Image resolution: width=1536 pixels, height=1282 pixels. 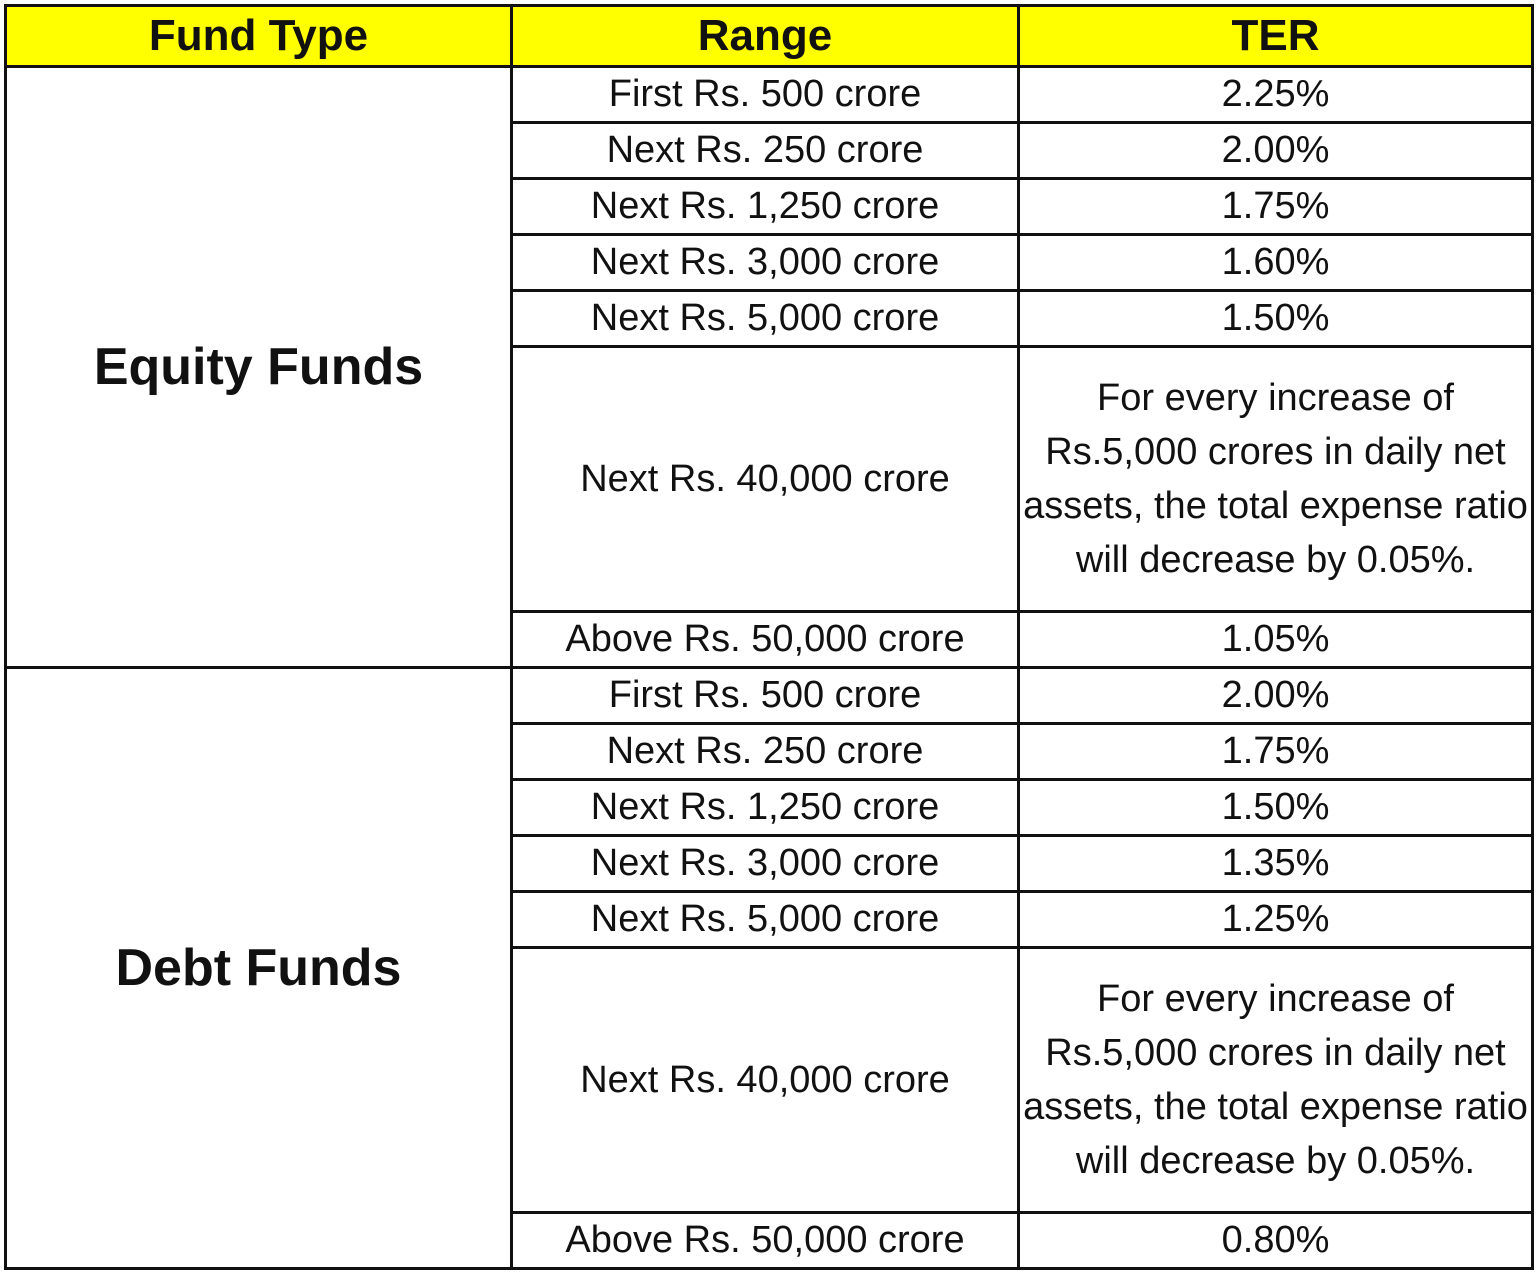 I want to click on table-row: Next Rs. 250 crore 2.00%, so click(x=770, y=150).